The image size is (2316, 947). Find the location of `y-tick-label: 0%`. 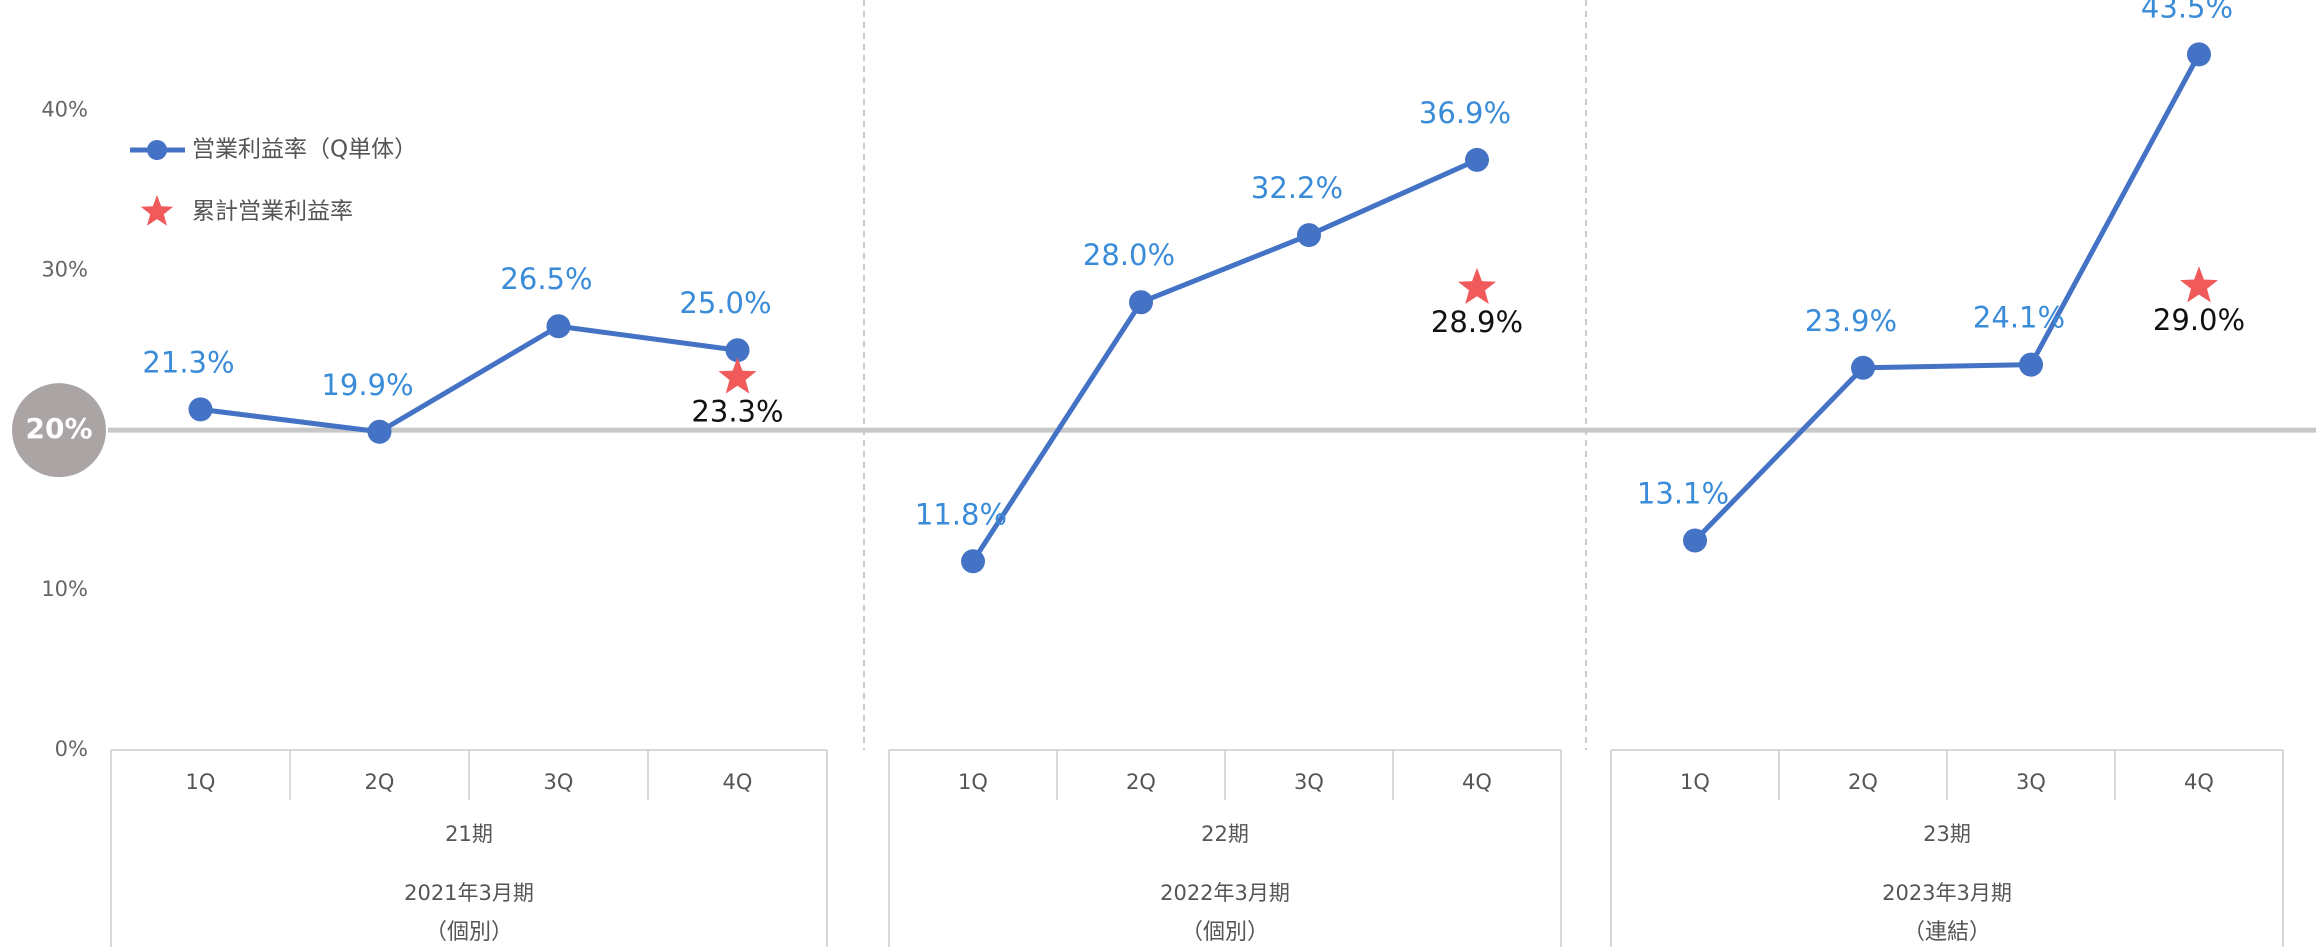

y-tick-label: 0% is located at coordinates (71, 749).